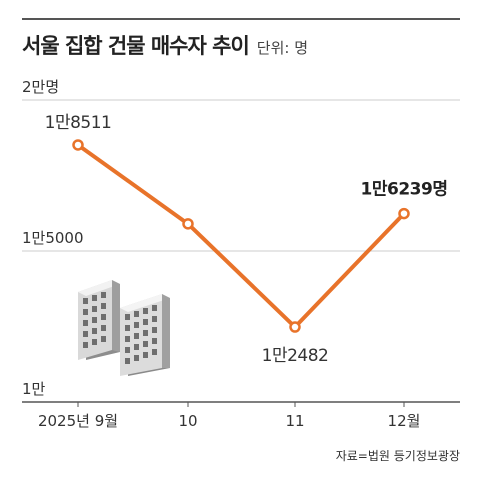 The image size is (480, 480). I want to click on data-label: 1만8511, so click(78, 123).